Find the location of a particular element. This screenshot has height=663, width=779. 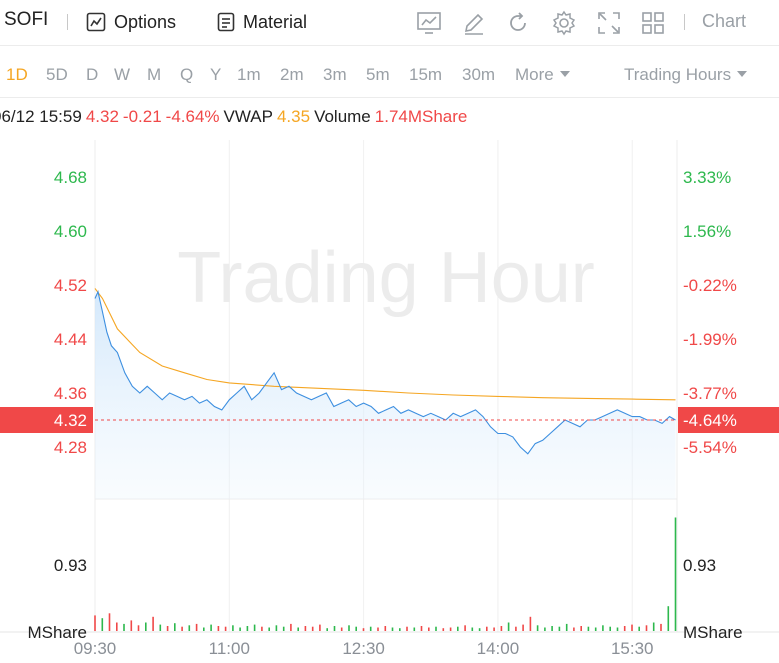

volume-bars is located at coordinates (385, 574).